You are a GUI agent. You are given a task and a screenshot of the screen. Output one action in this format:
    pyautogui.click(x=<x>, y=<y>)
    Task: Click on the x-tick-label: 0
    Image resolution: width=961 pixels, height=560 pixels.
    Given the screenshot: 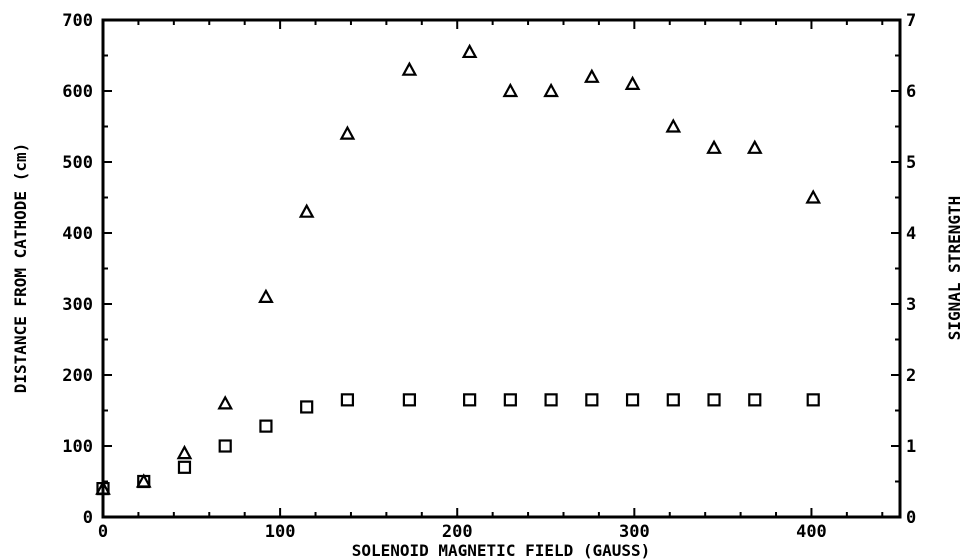 What is the action you would take?
    pyautogui.click(x=103, y=532)
    